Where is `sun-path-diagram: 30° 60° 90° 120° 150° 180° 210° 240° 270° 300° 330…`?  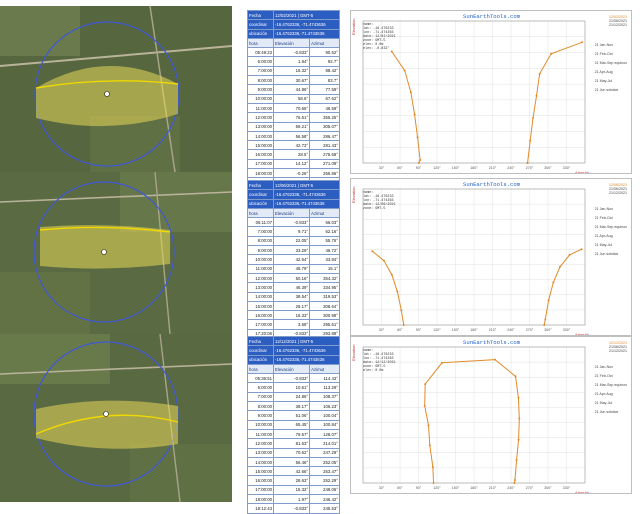
sun-path-diagram: 30° 60° 90° 120° 150° 180° 210° 240° 270° 300° 330… is located at coordinates (470, 96).